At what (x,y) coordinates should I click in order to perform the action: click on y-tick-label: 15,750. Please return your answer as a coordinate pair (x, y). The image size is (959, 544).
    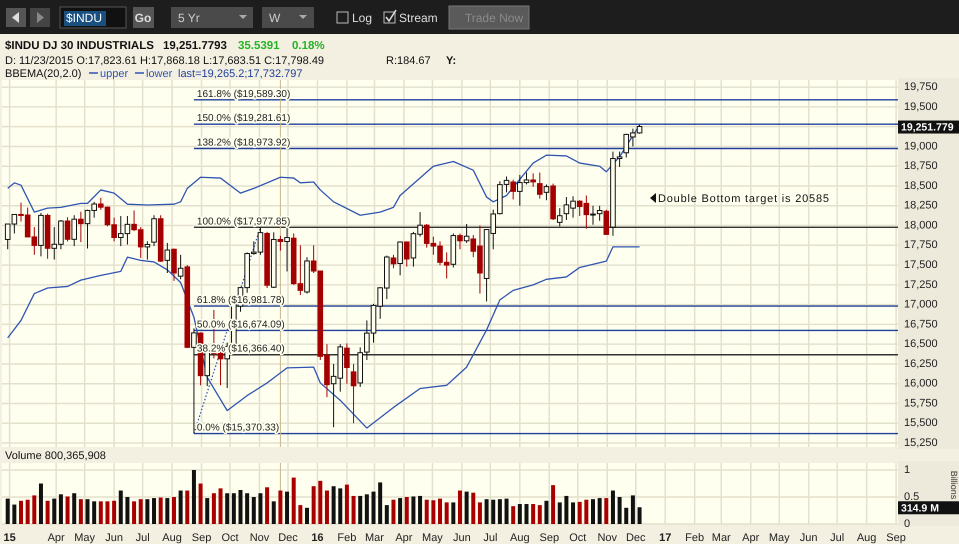
    Looking at the image, I should click on (921, 403).